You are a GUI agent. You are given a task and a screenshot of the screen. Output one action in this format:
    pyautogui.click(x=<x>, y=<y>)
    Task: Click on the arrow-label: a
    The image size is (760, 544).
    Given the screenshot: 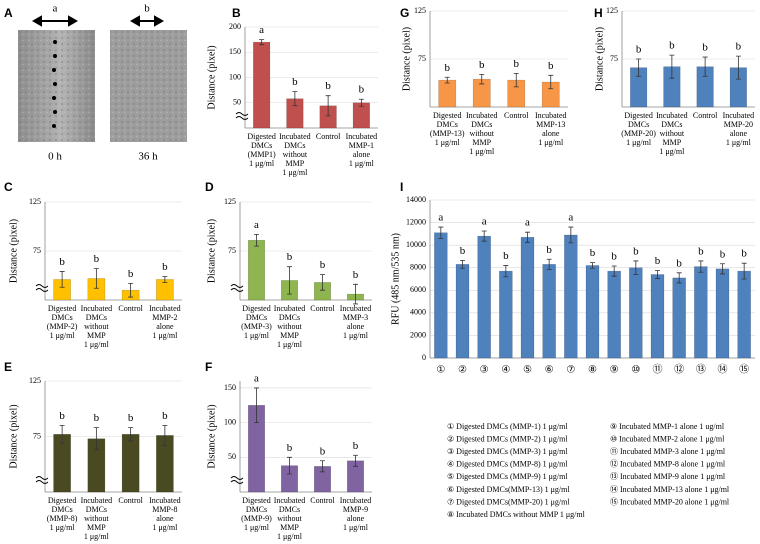 What is the action you would take?
    pyautogui.click(x=55, y=9)
    